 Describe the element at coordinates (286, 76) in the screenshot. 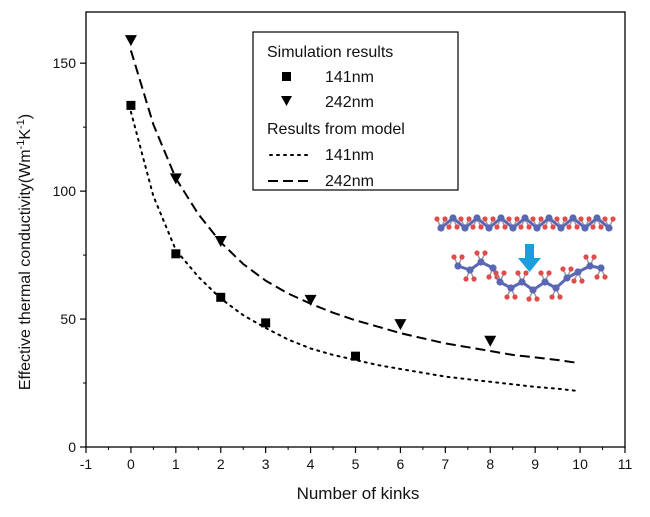

I see `legend-marker-square` at that location.